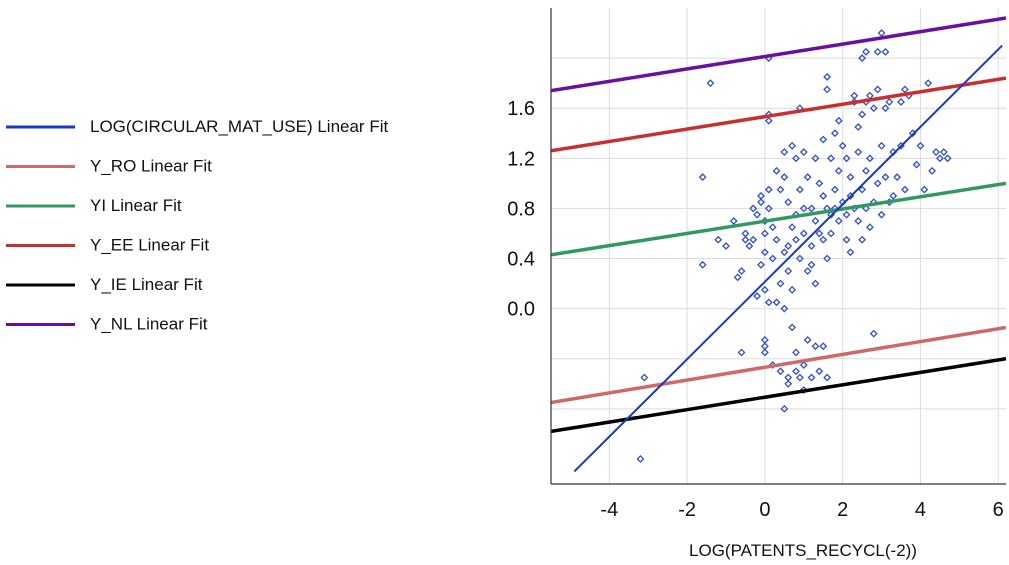  I want to click on yi-linear-fit-line, so click(778, 219).